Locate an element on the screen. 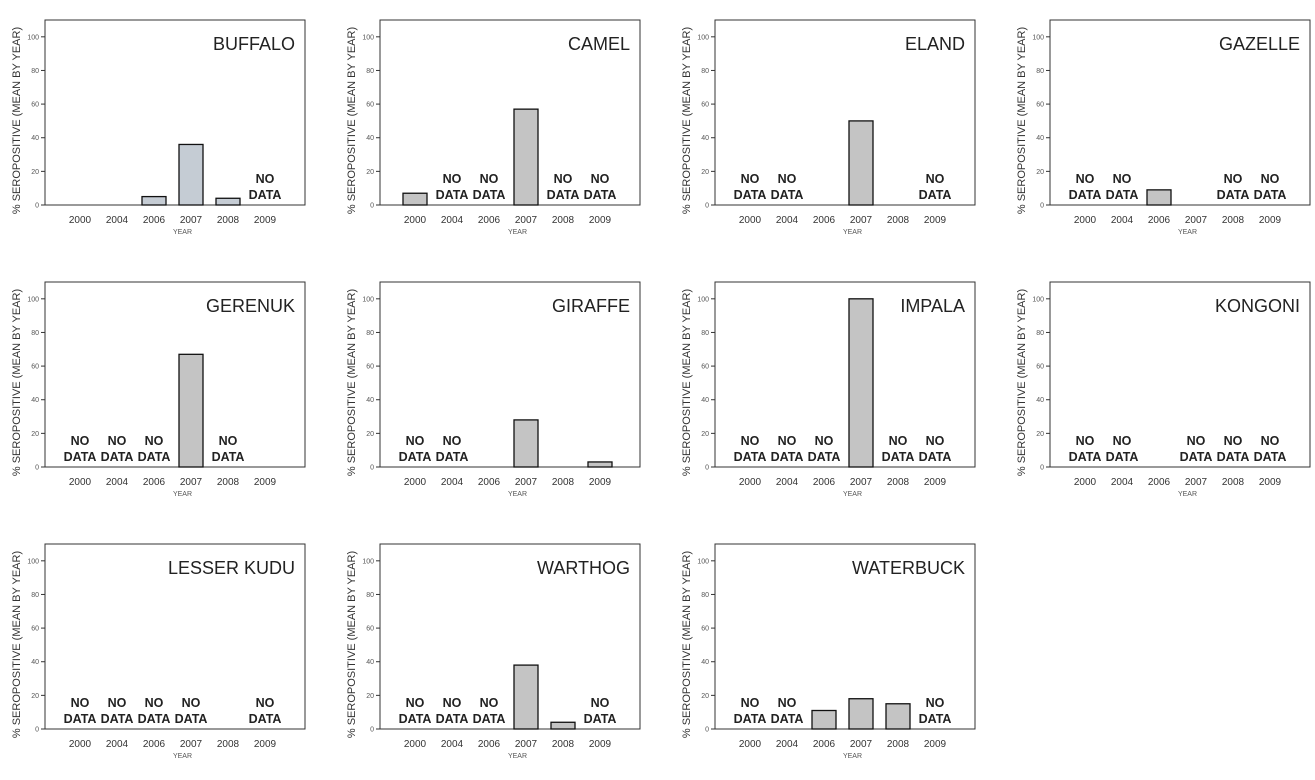 This screenshot has height=780, width=1315. bar-2006 is located at coordinates (824, 719).